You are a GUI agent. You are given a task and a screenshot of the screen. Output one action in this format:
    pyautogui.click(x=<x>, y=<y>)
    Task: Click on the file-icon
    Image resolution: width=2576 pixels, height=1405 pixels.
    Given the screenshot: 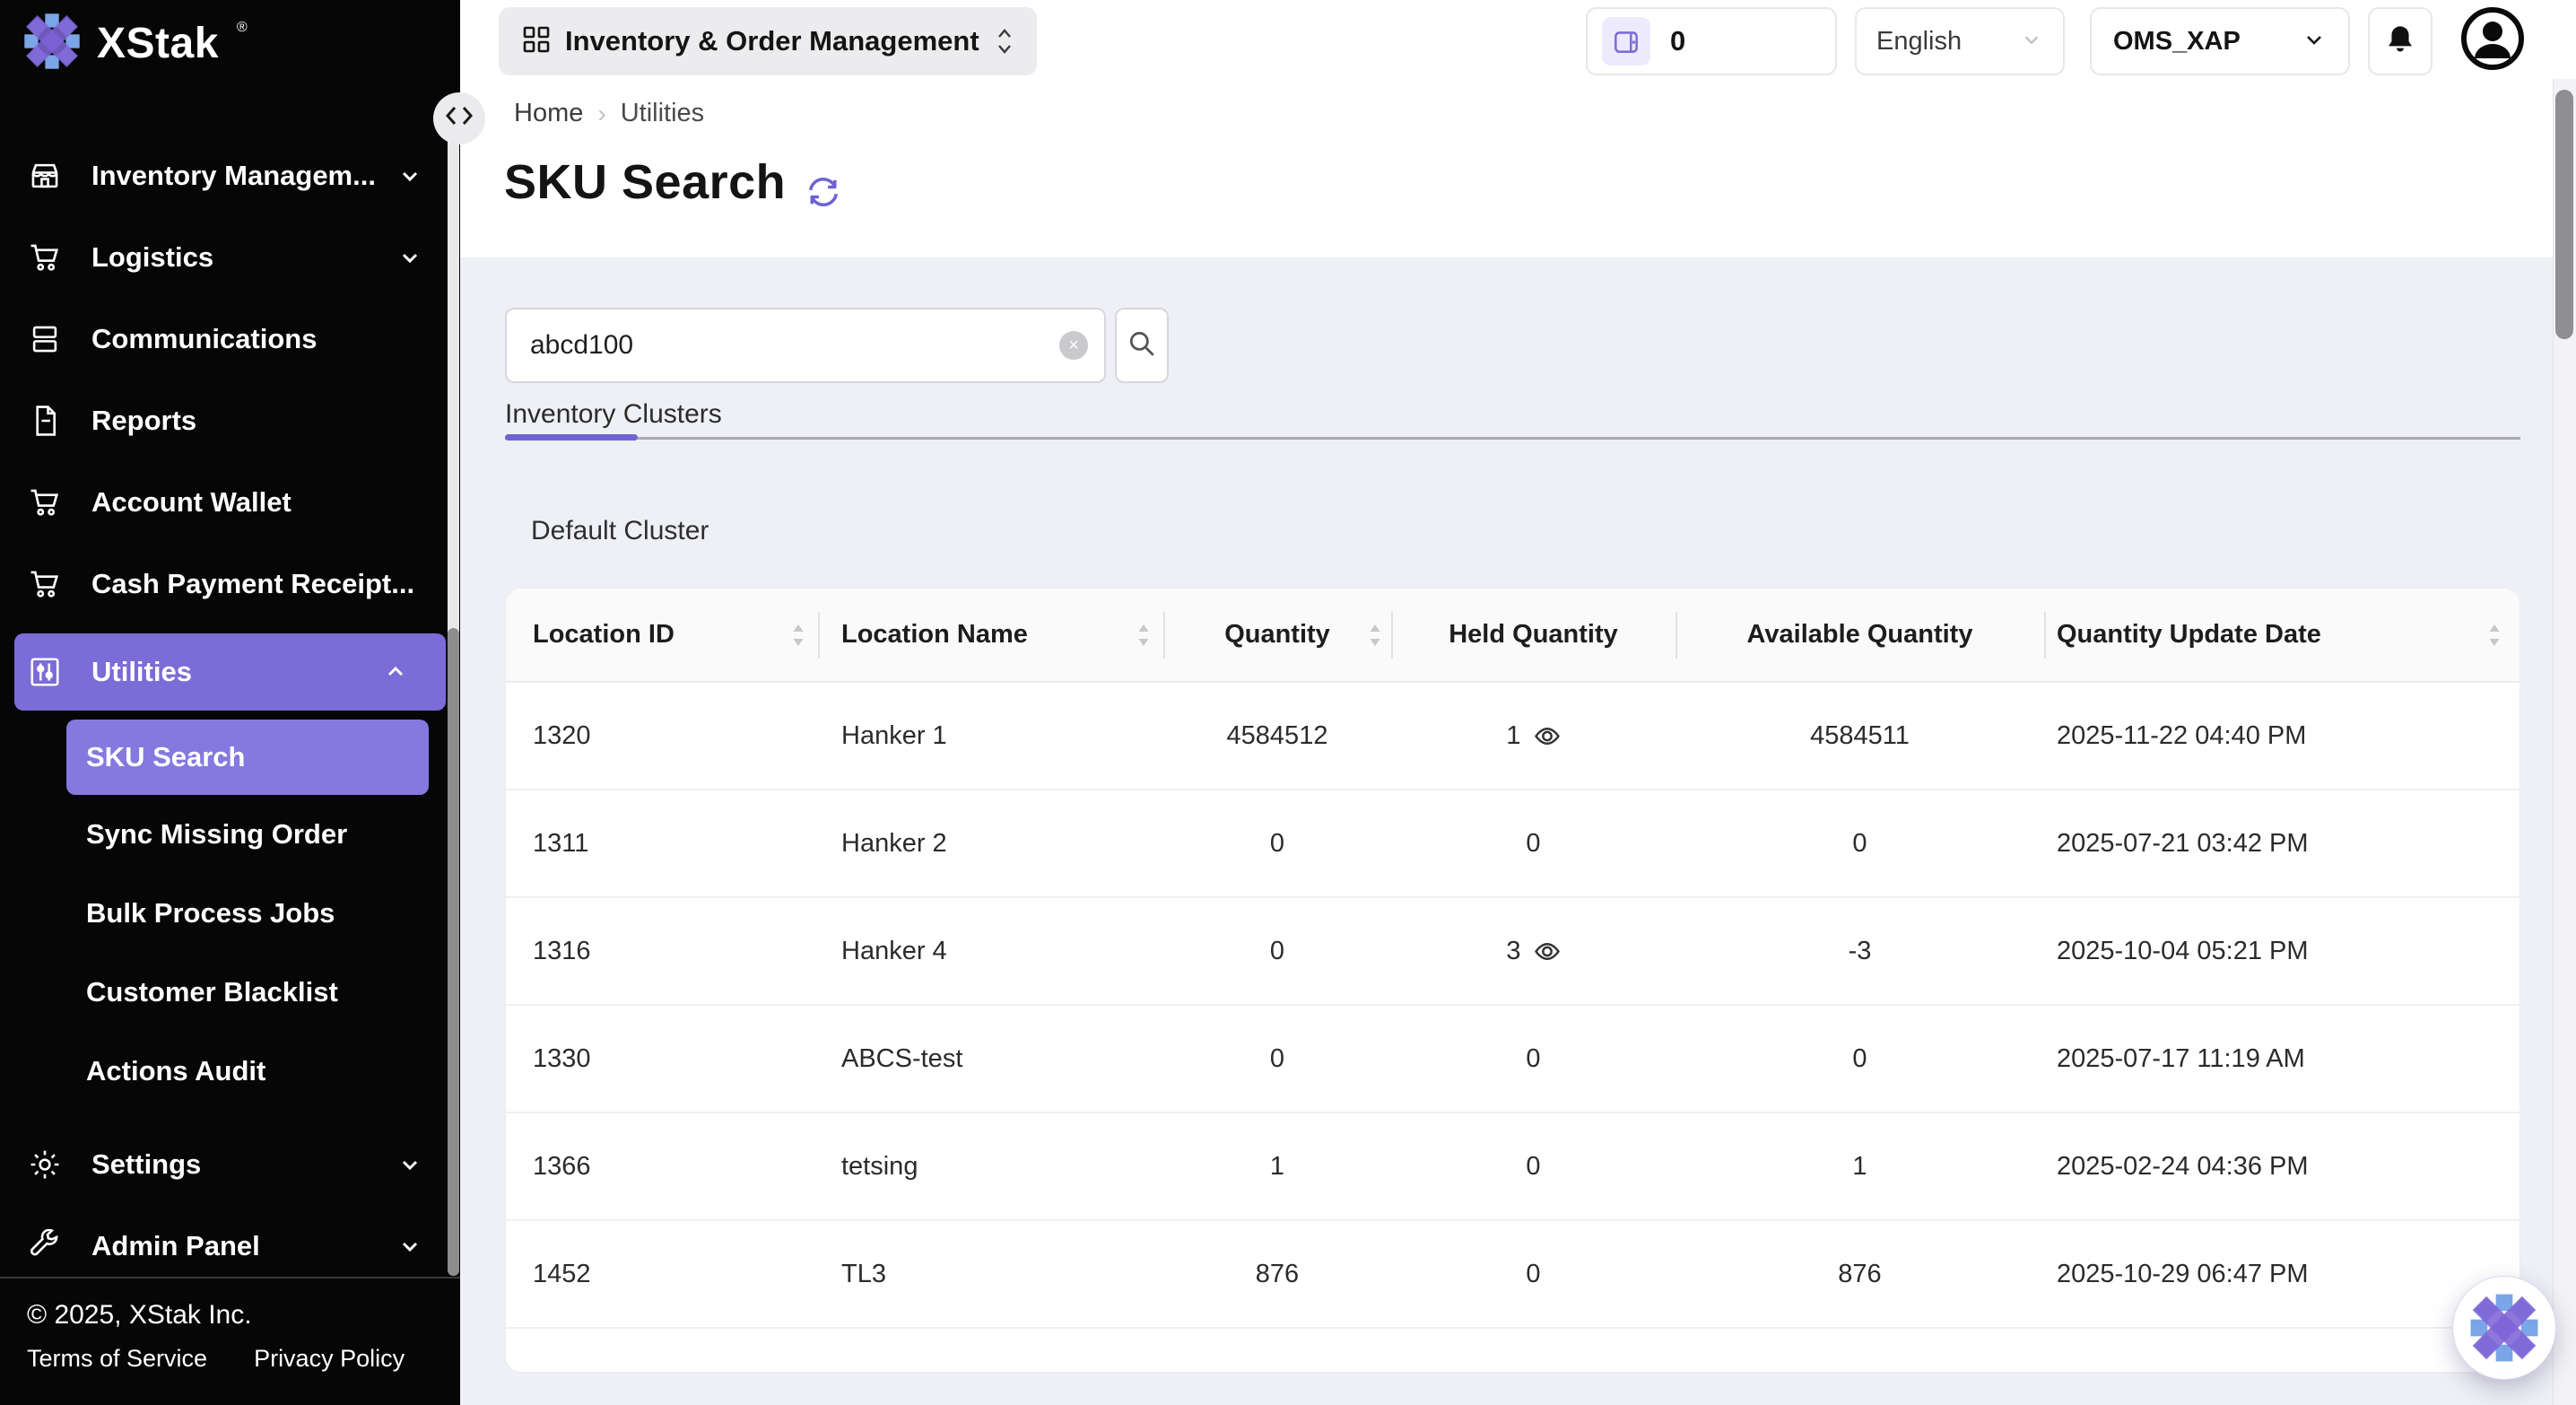 What is the action you would take?
    pyautogui.click(x=45, y=421)
    